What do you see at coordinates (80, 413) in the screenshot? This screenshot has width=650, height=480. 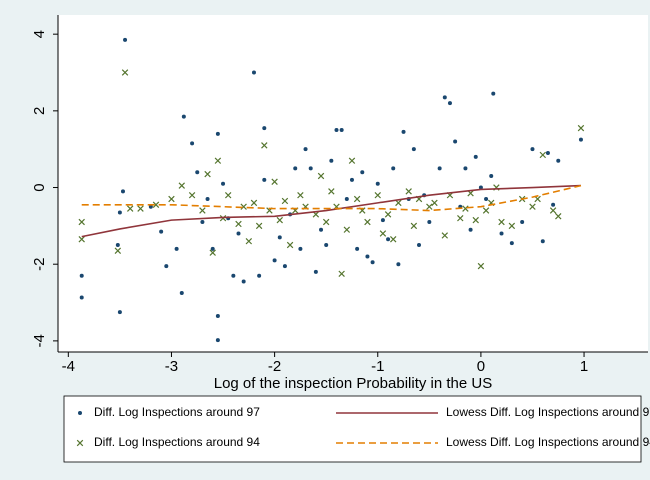 I see `legend-marker` at bounding box center [80, 413].